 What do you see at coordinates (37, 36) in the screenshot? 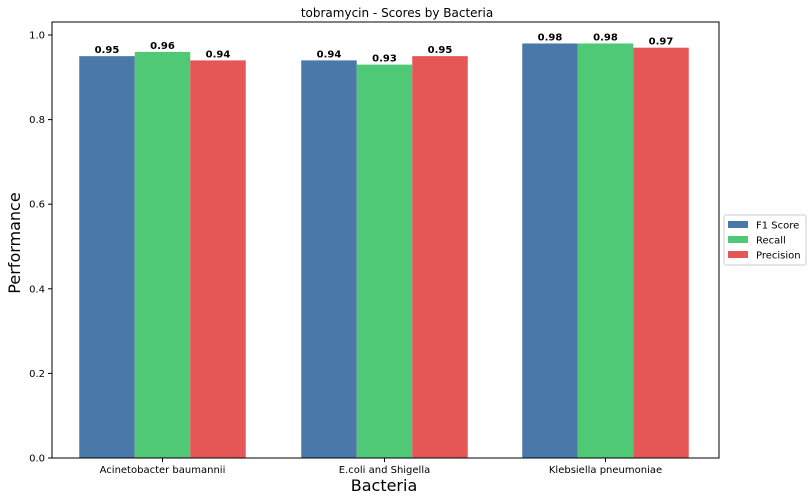
I see `y-tick-label: 1.0` at bounding box center [37, 36].